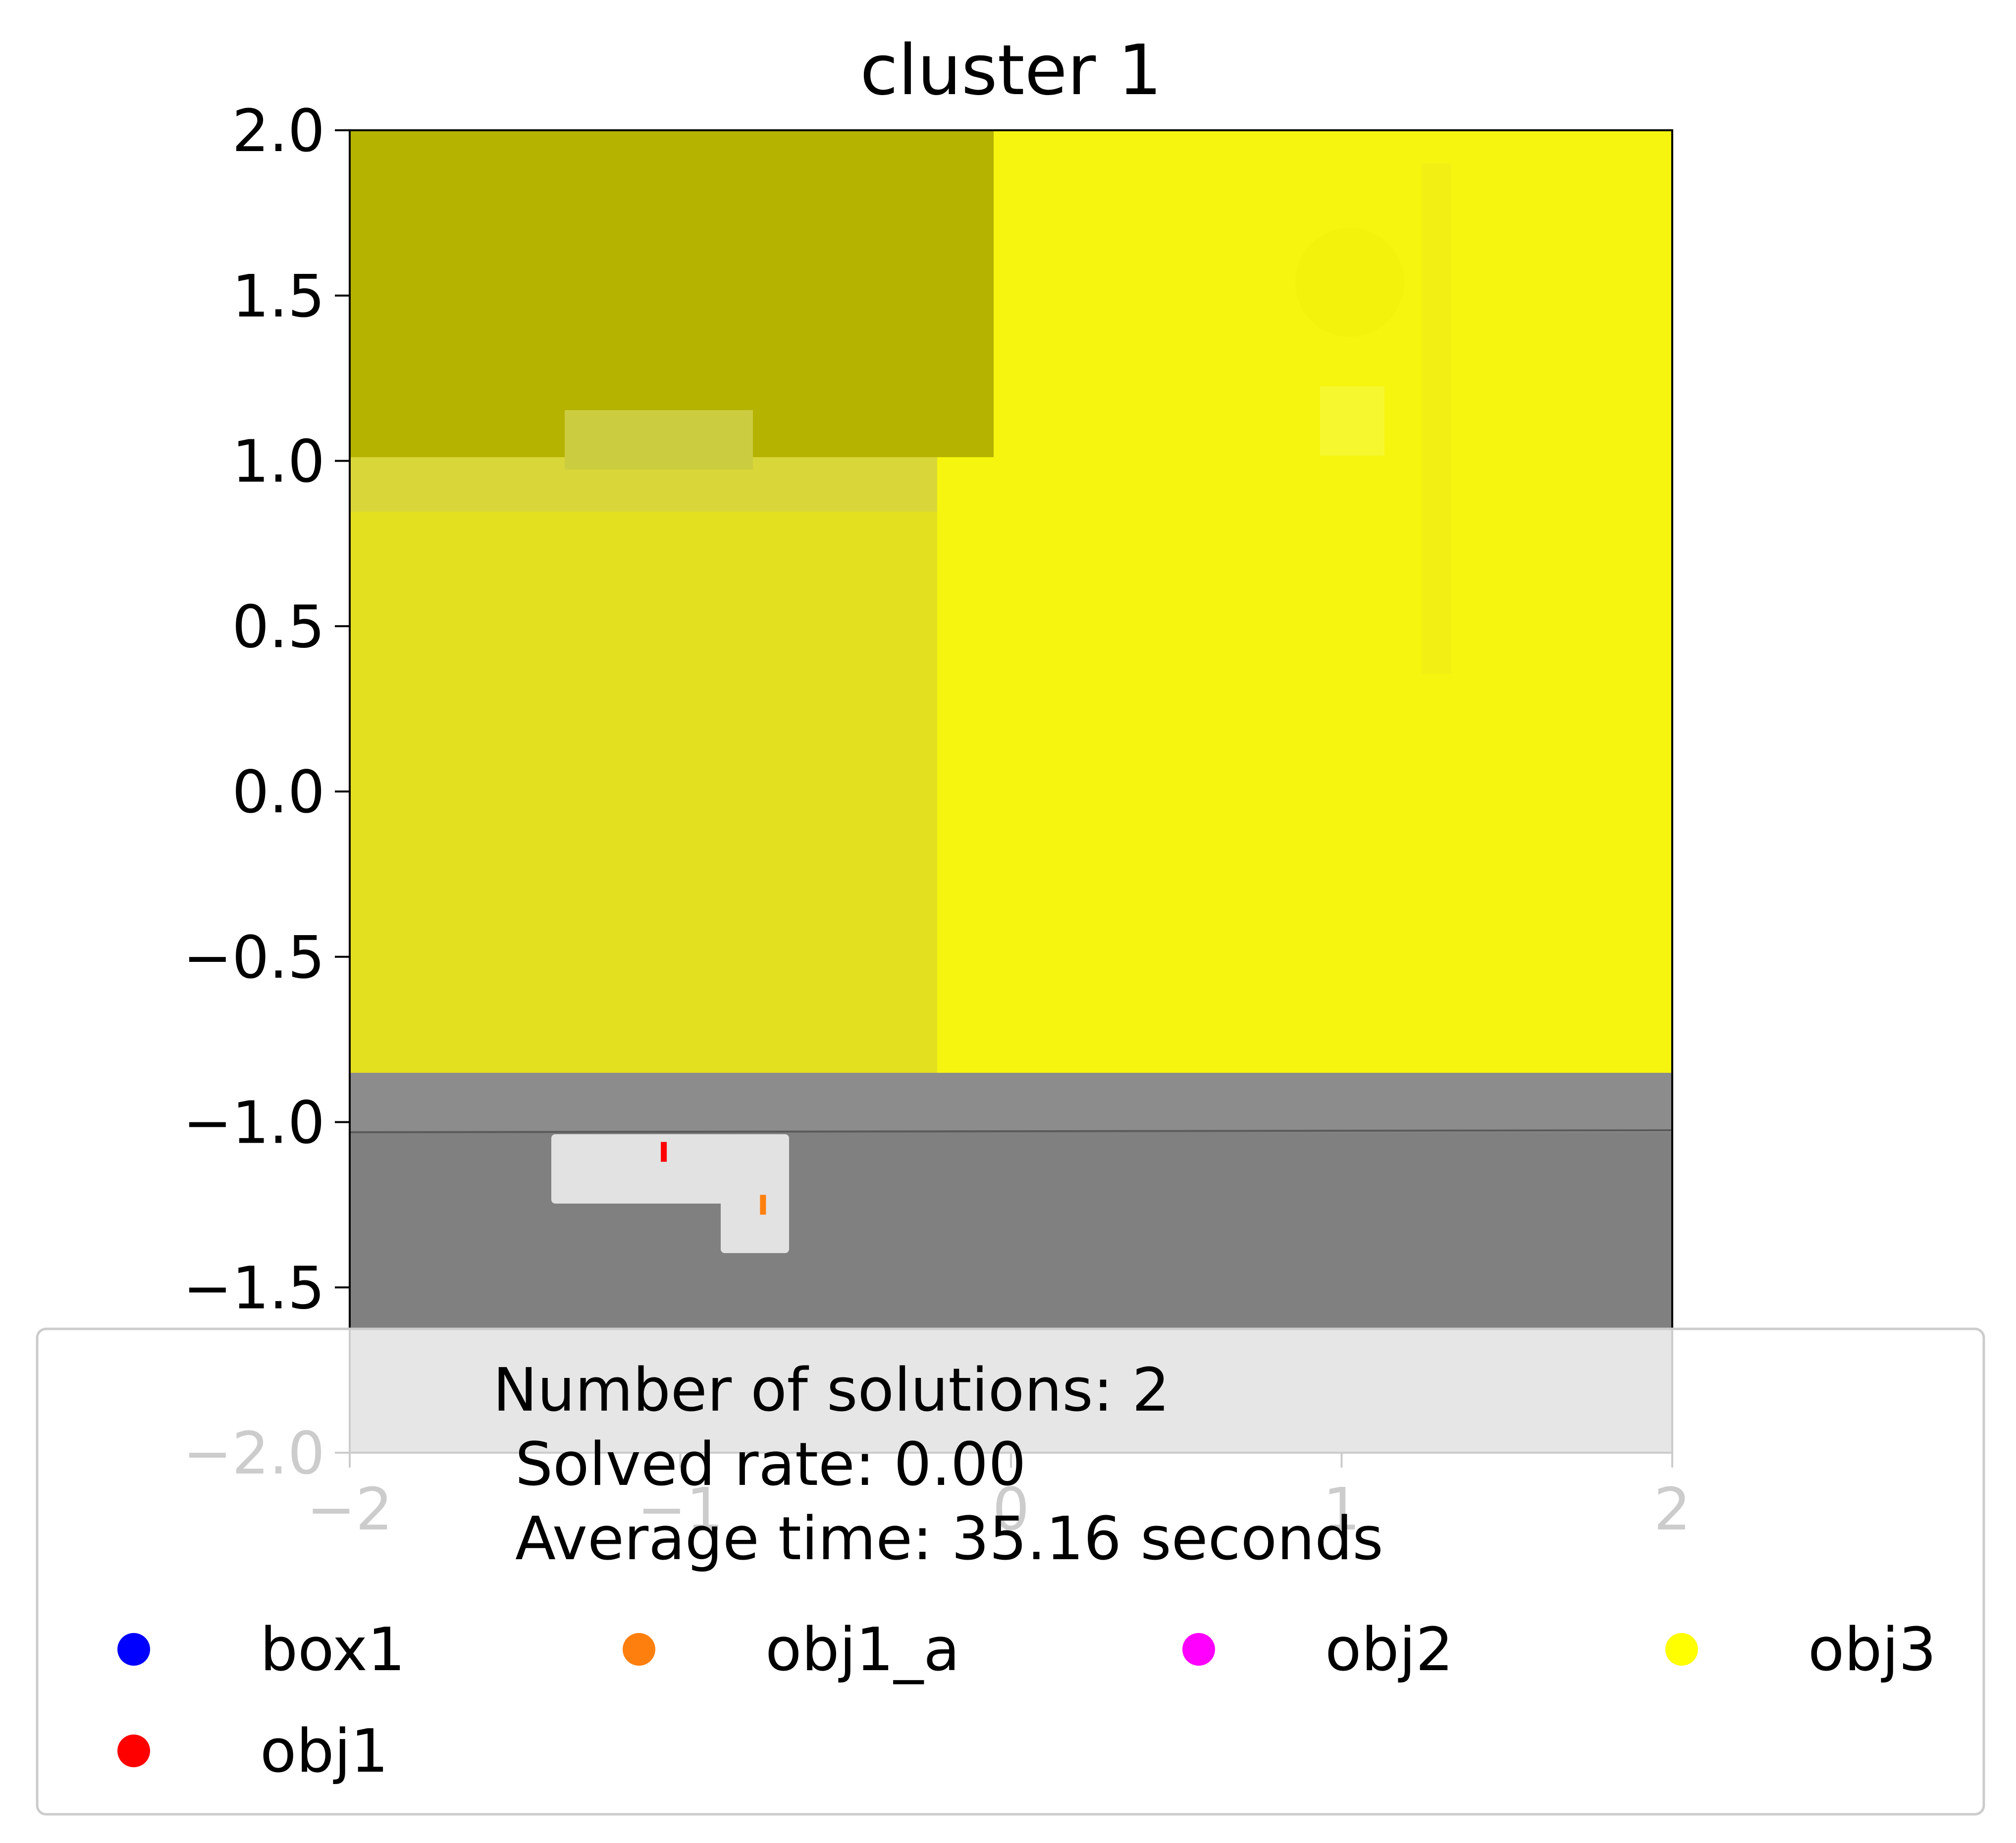 This screenshot has height=1843, width=2016. I want to click on legend-stat-solved-rate: Solved rate: 0.00, so click(771, 1464).